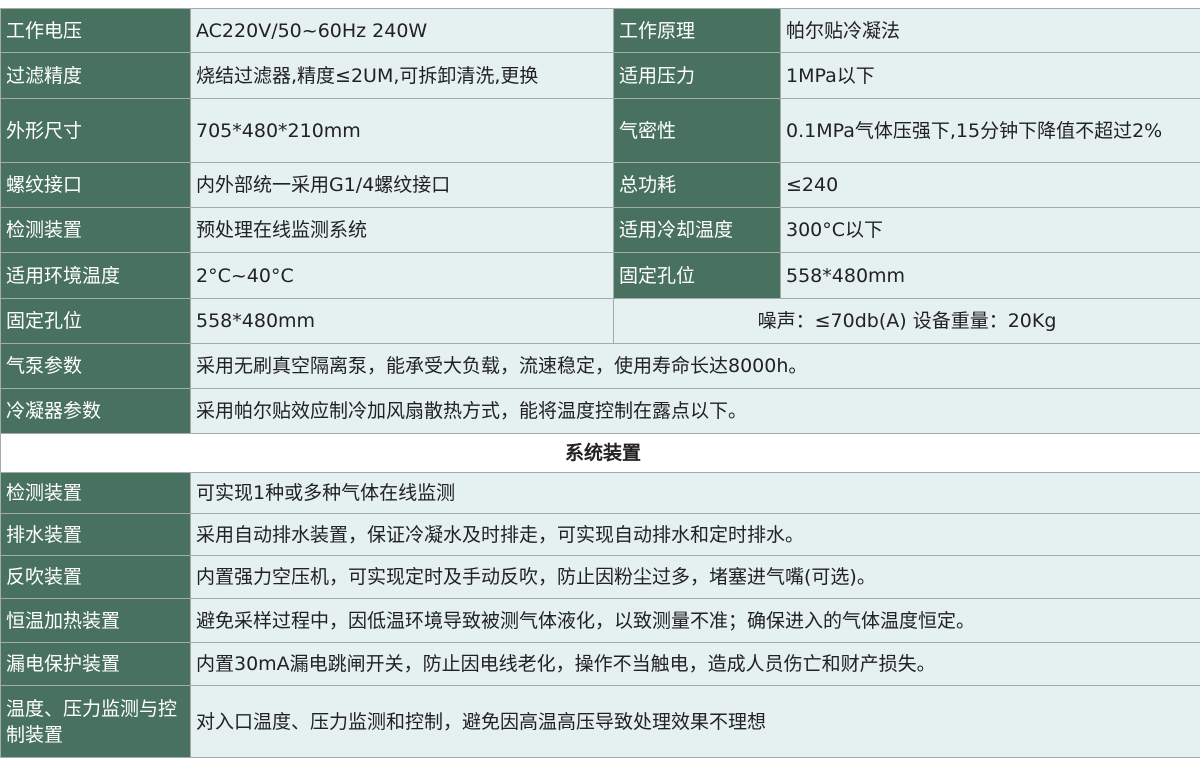 This screenshot has height=770, width=1200. I want to click on table-row: 冷凝器参数 采用帕尔贴效应制冷加风扇散热方式，能将温度控制在露点以下。, so click(600, 411).